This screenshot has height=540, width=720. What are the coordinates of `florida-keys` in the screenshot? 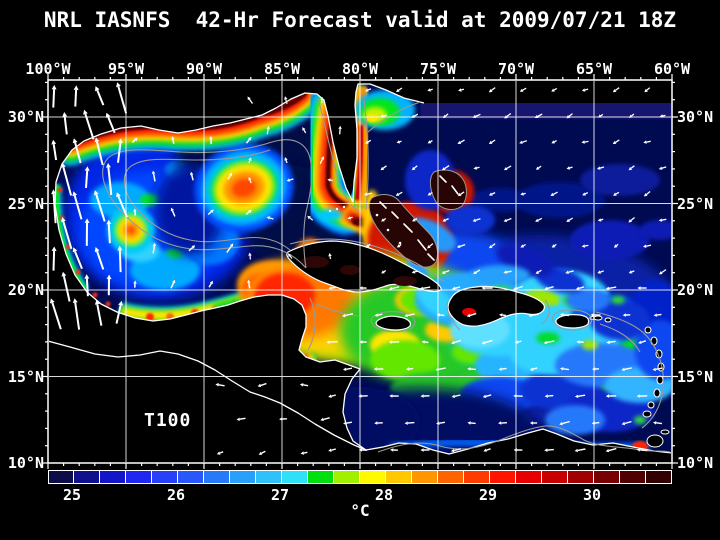 It's located at (337, 209).